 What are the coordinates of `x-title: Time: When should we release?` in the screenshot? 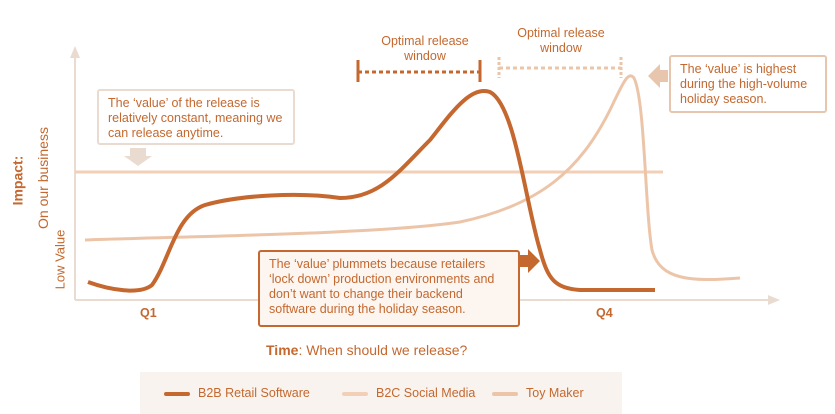 It's located at (366, 350).